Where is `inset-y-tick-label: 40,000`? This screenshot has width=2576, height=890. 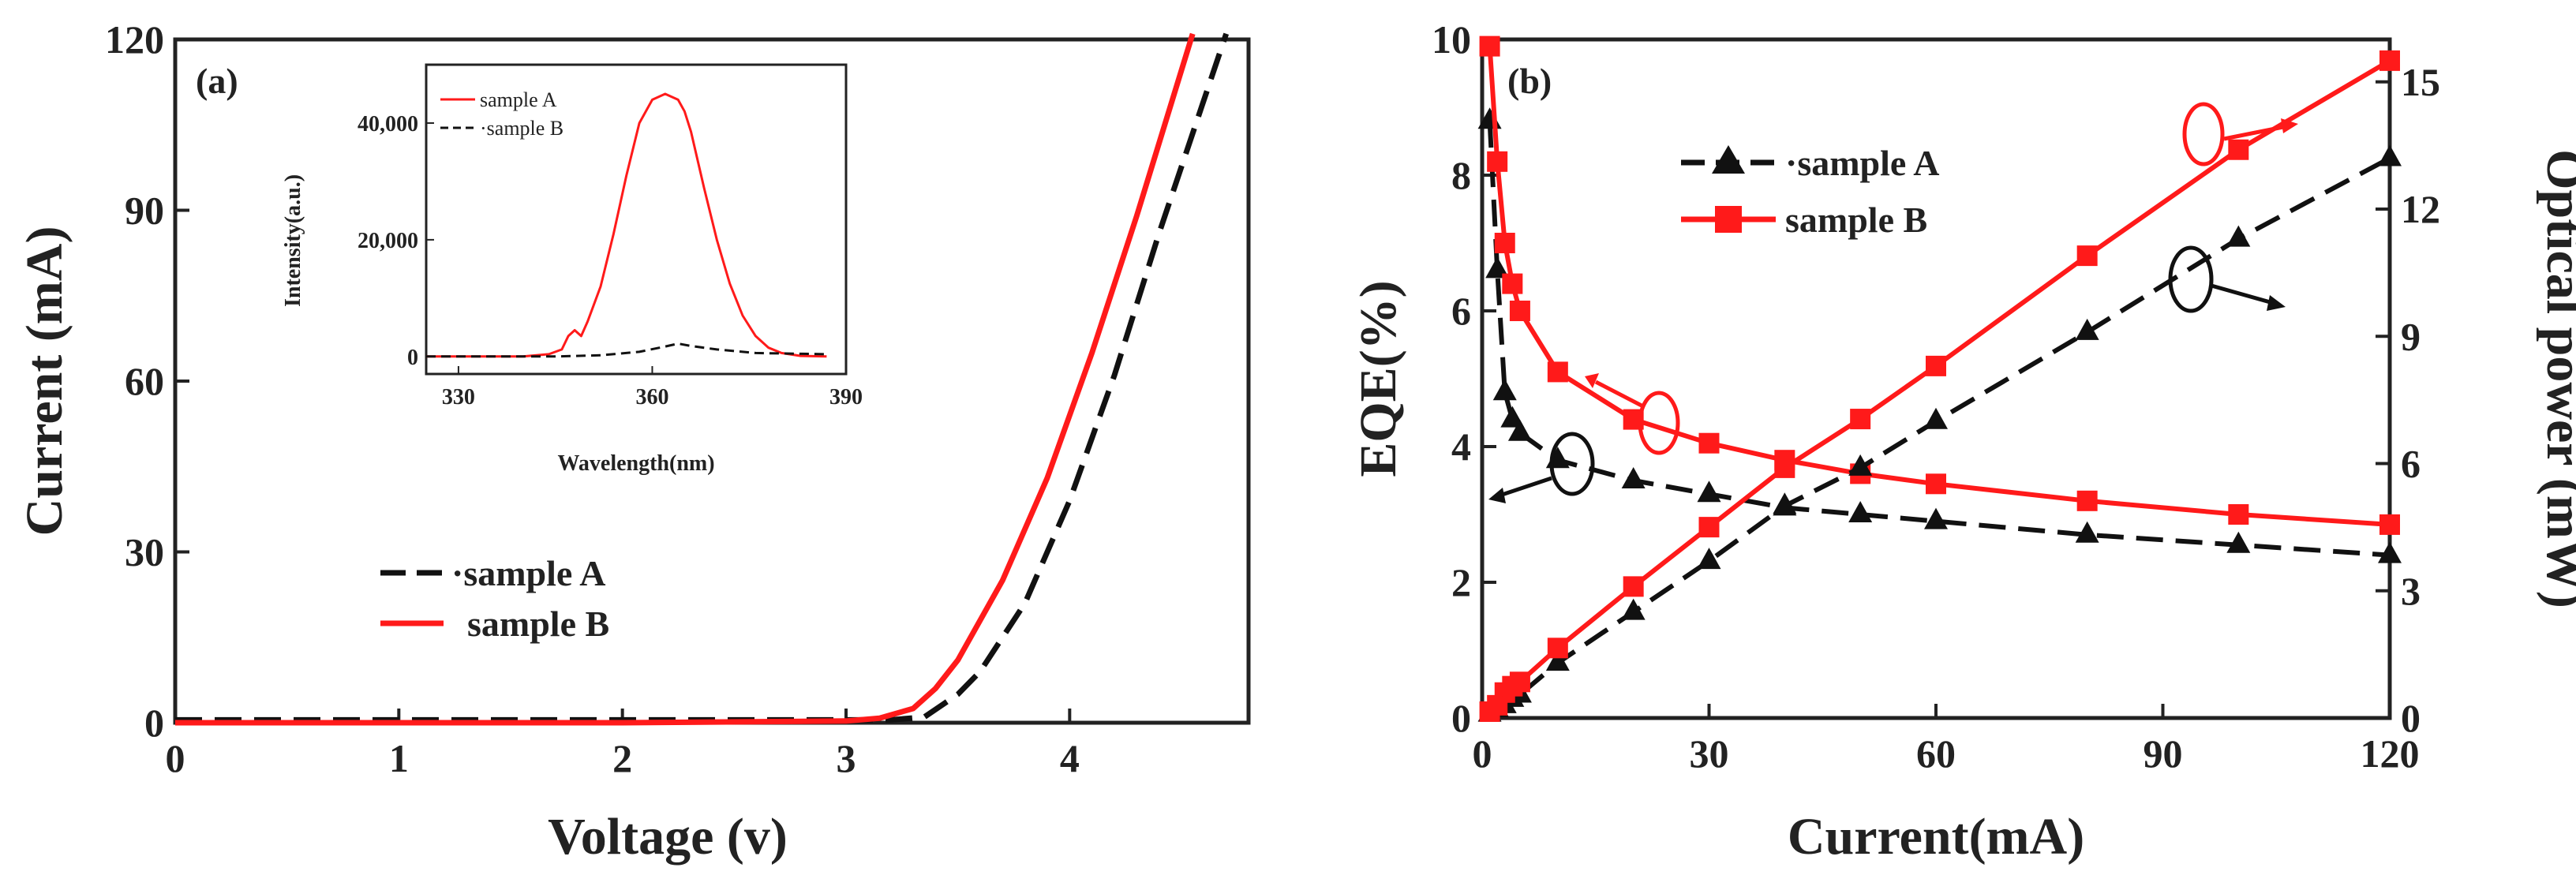 inset-y-tick-label: 40,000 is located at coordinates (388, 124).